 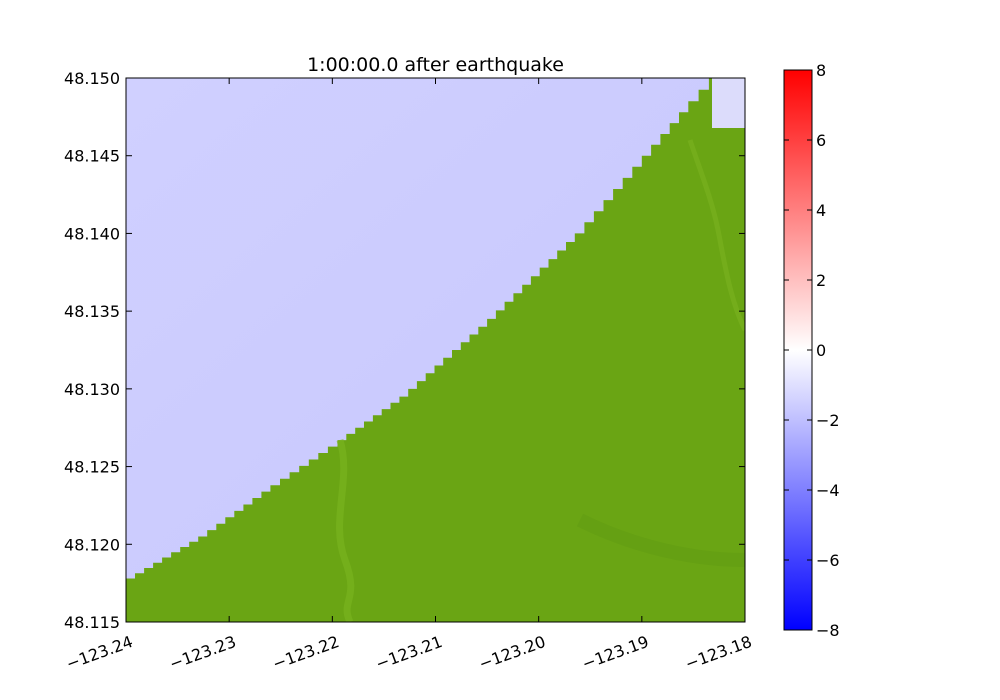 I want to click on y-tick-label: 48.125, so click(x=92, y=467).